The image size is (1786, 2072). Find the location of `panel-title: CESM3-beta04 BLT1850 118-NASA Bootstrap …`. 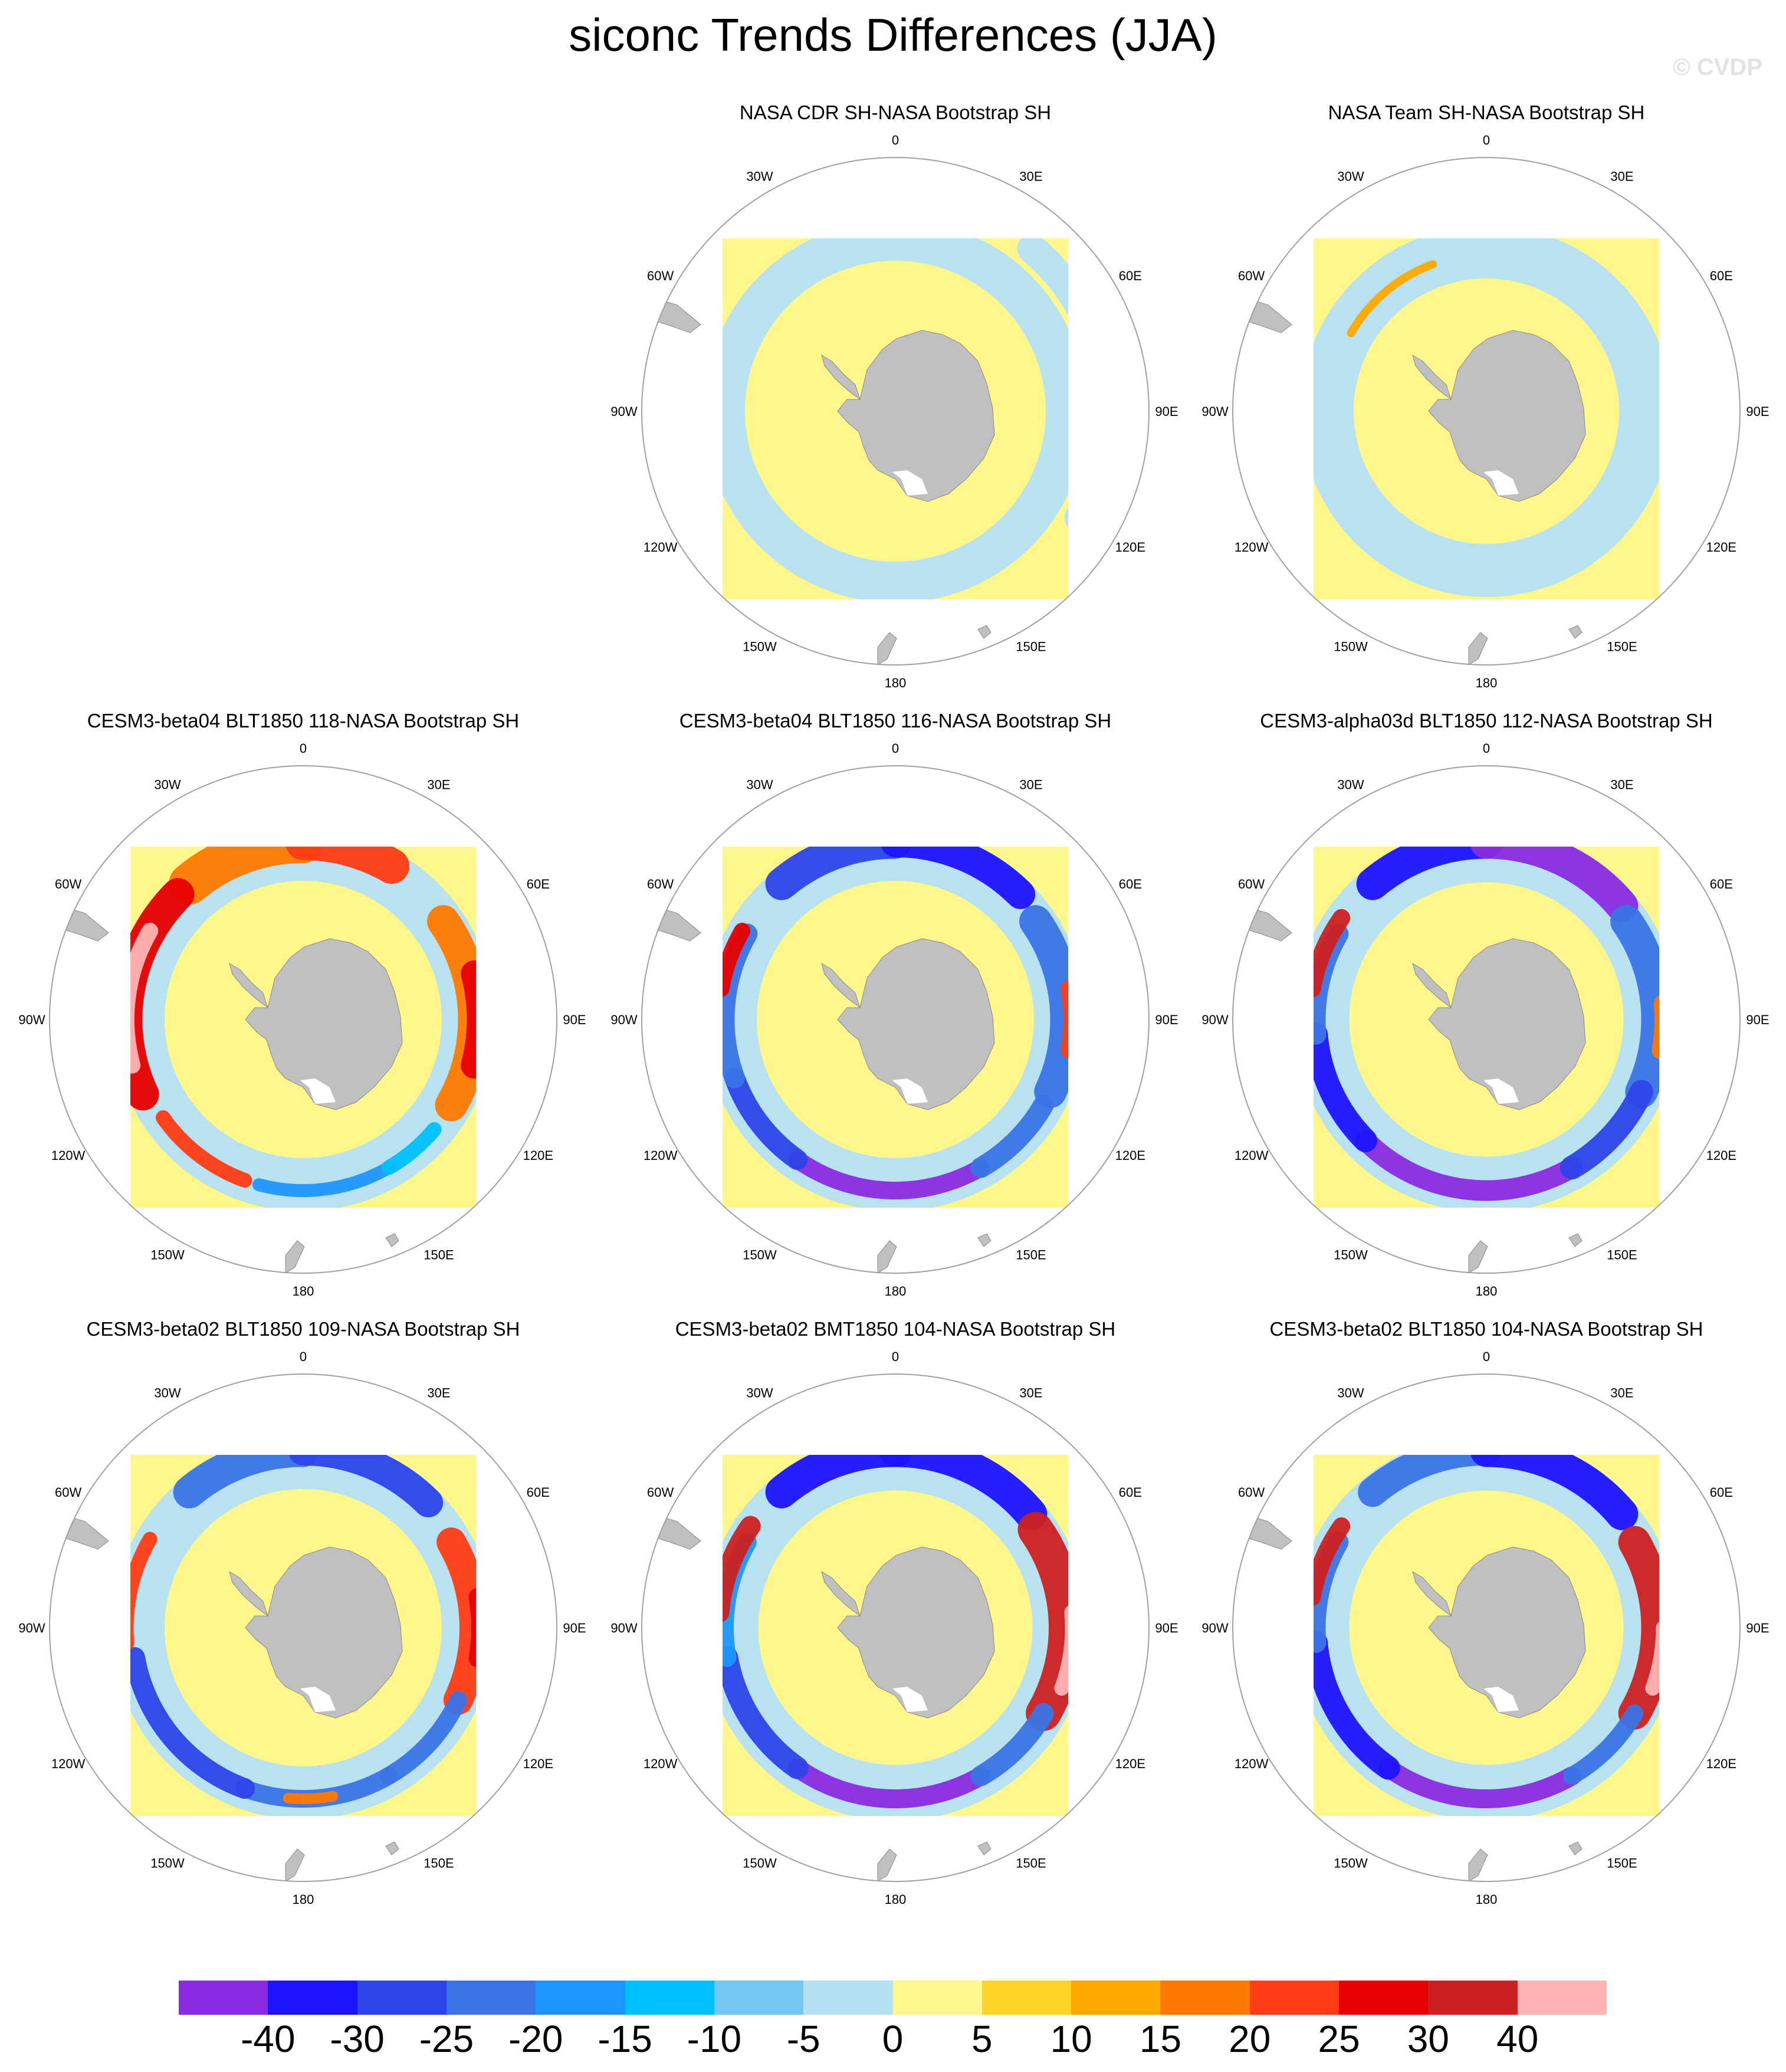

panel-title: CESM3-beta04 BLT1850 118-NASA Bootstrap … is located at coordinates (304, 721).